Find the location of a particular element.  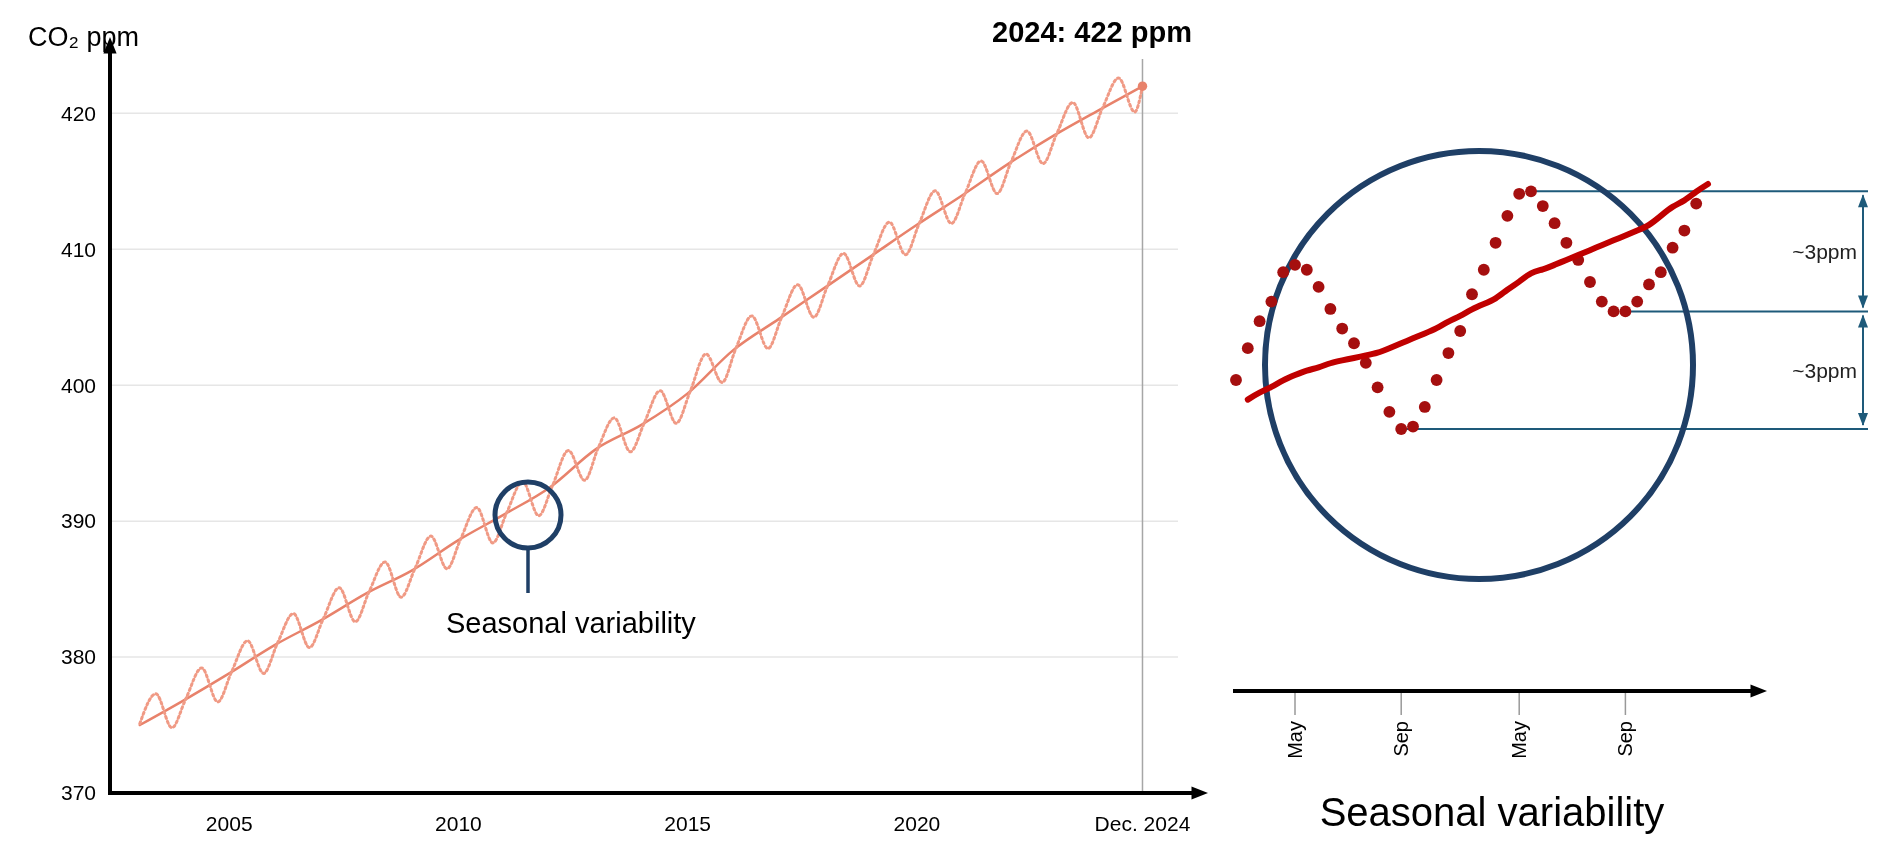

x-tick-label: 2010 is located at coordinates (458, 823).